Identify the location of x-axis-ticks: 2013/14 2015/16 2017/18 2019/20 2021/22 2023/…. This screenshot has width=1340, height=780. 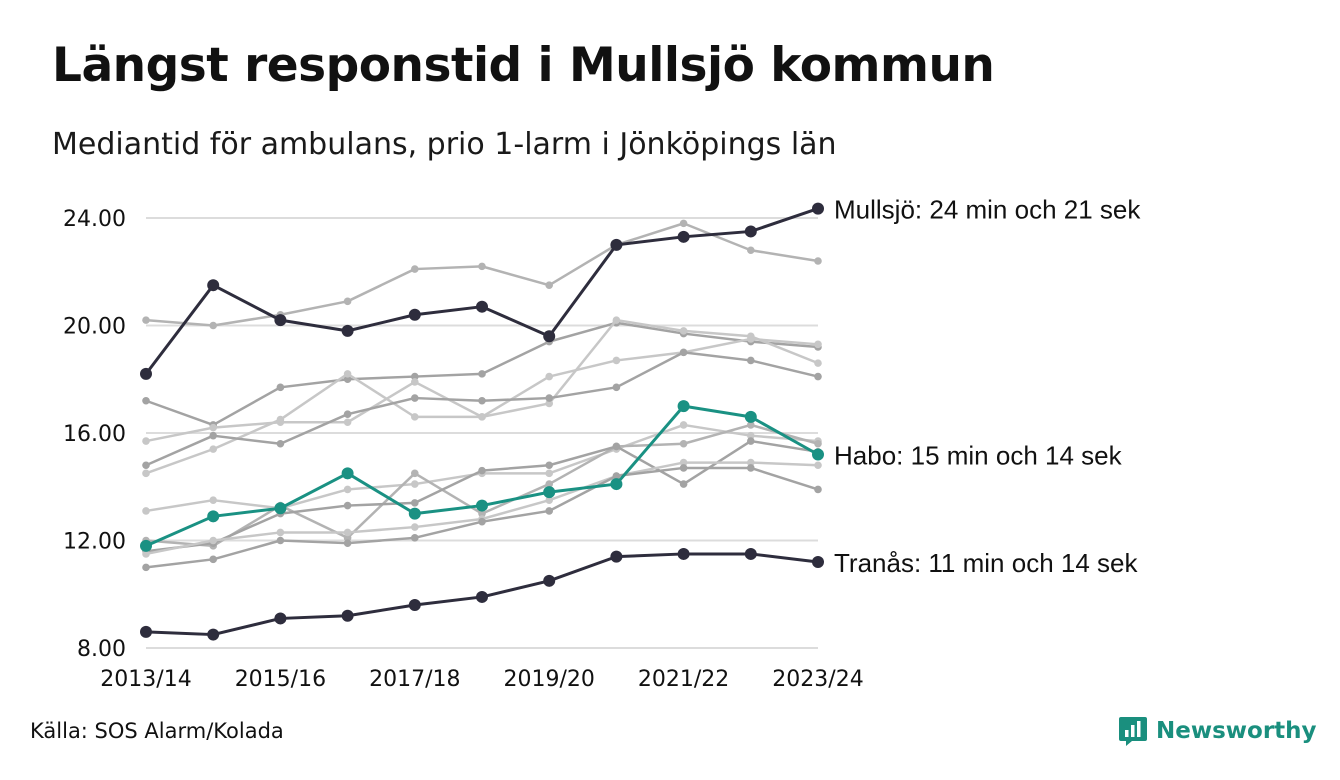
(481, 679).